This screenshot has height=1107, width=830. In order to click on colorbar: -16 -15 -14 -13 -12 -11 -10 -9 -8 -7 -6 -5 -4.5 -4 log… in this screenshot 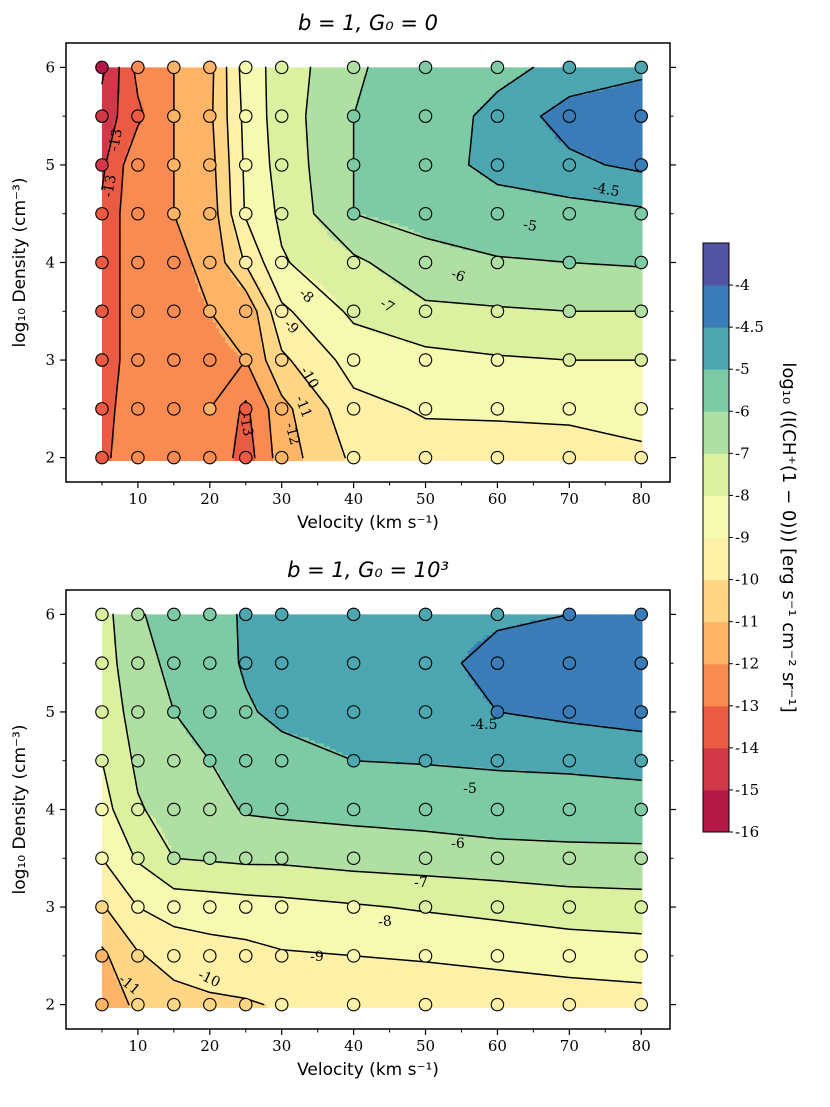, I will do `click(750, 541)`.